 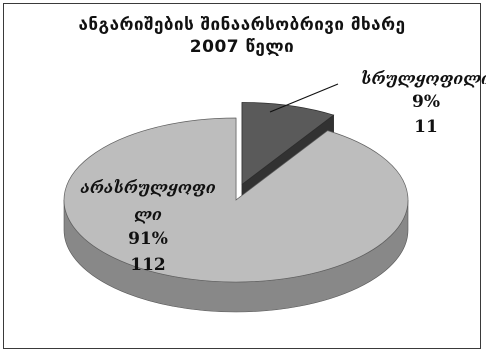 I want to click on slice-value-incomplete: 112, so click(x=148, y=265).